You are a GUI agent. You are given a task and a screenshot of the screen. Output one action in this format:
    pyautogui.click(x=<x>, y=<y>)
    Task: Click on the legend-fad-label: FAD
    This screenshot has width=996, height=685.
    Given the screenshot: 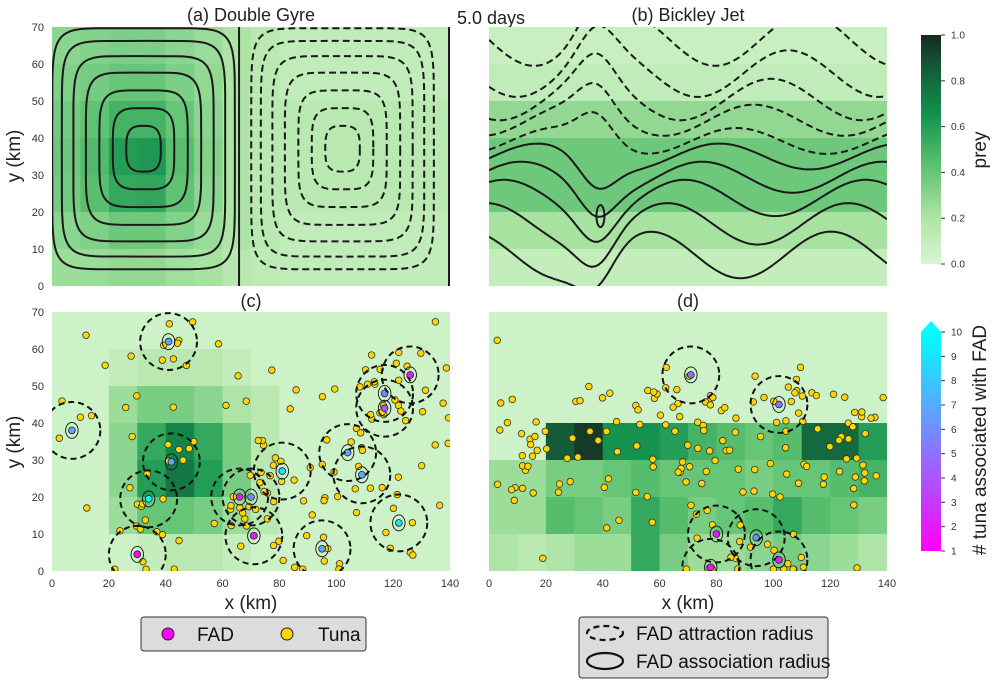 What is the action you would take?
    pyautogui.click(x=215, y=635)
    